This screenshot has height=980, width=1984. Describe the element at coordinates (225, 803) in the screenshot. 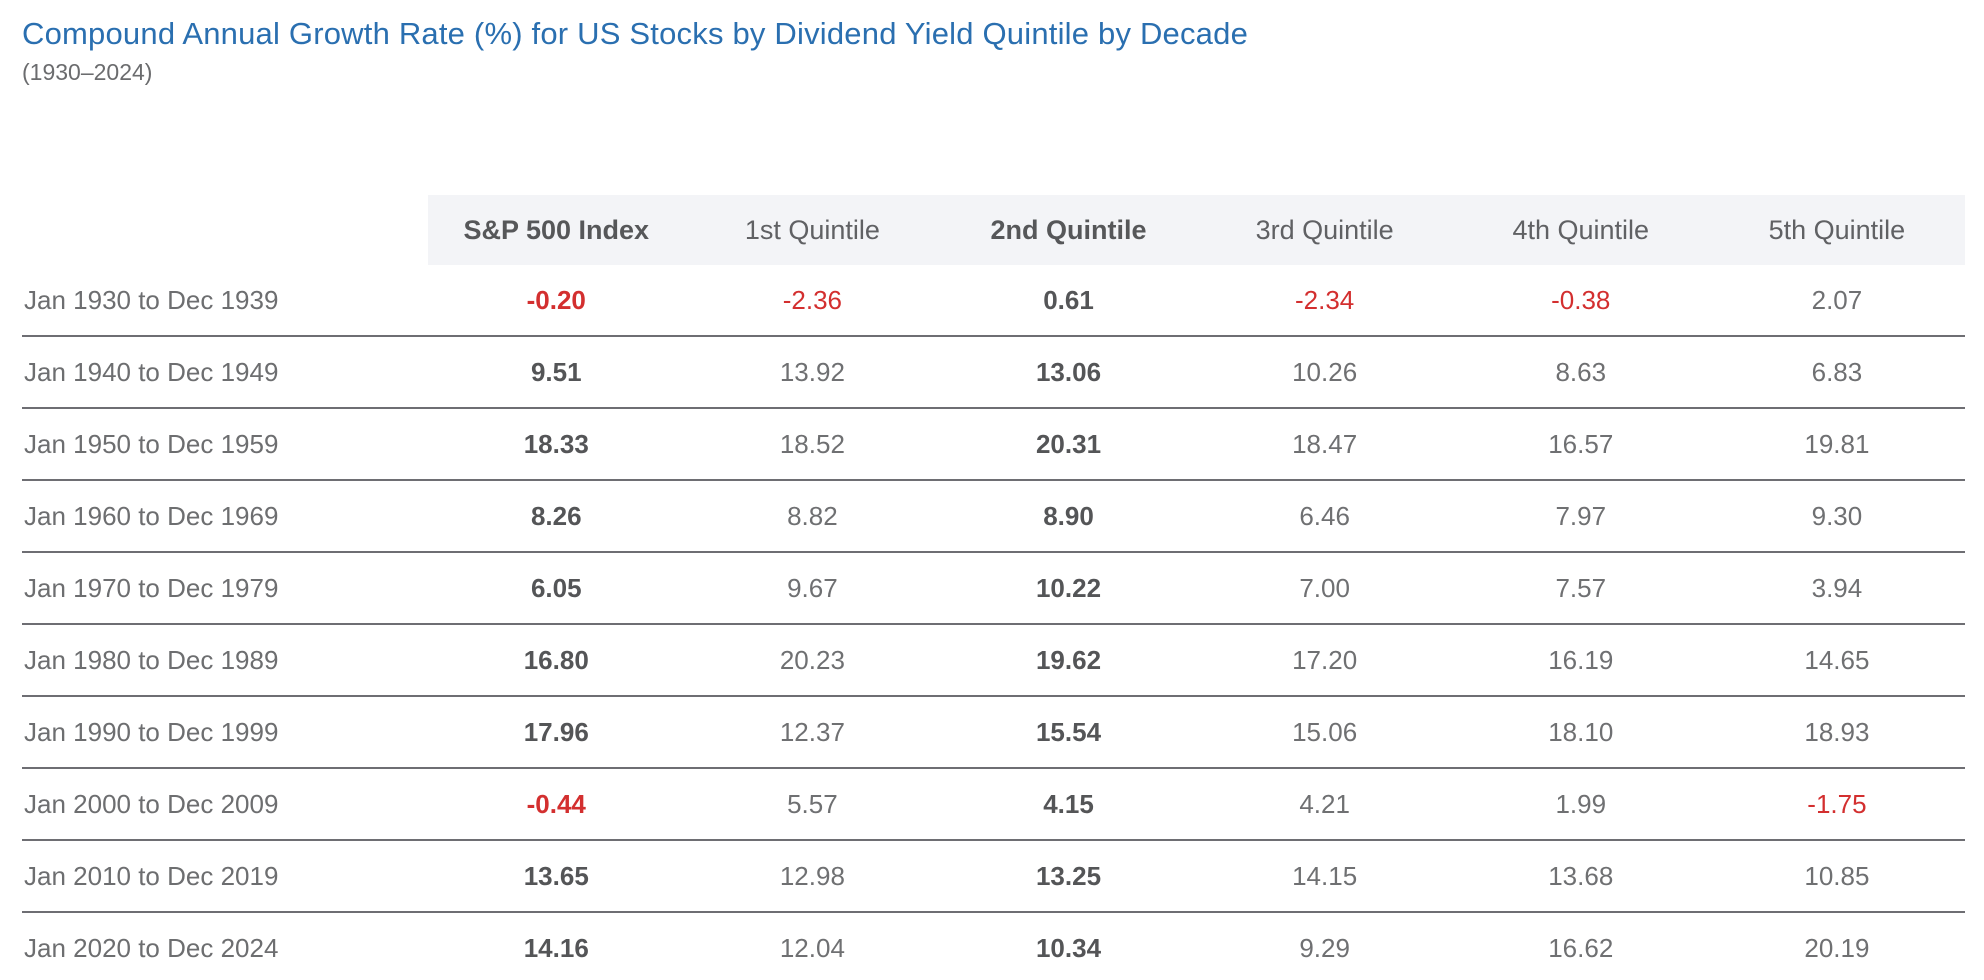

I see `row-label: Jan 2000 to Dec 2009` at that location.